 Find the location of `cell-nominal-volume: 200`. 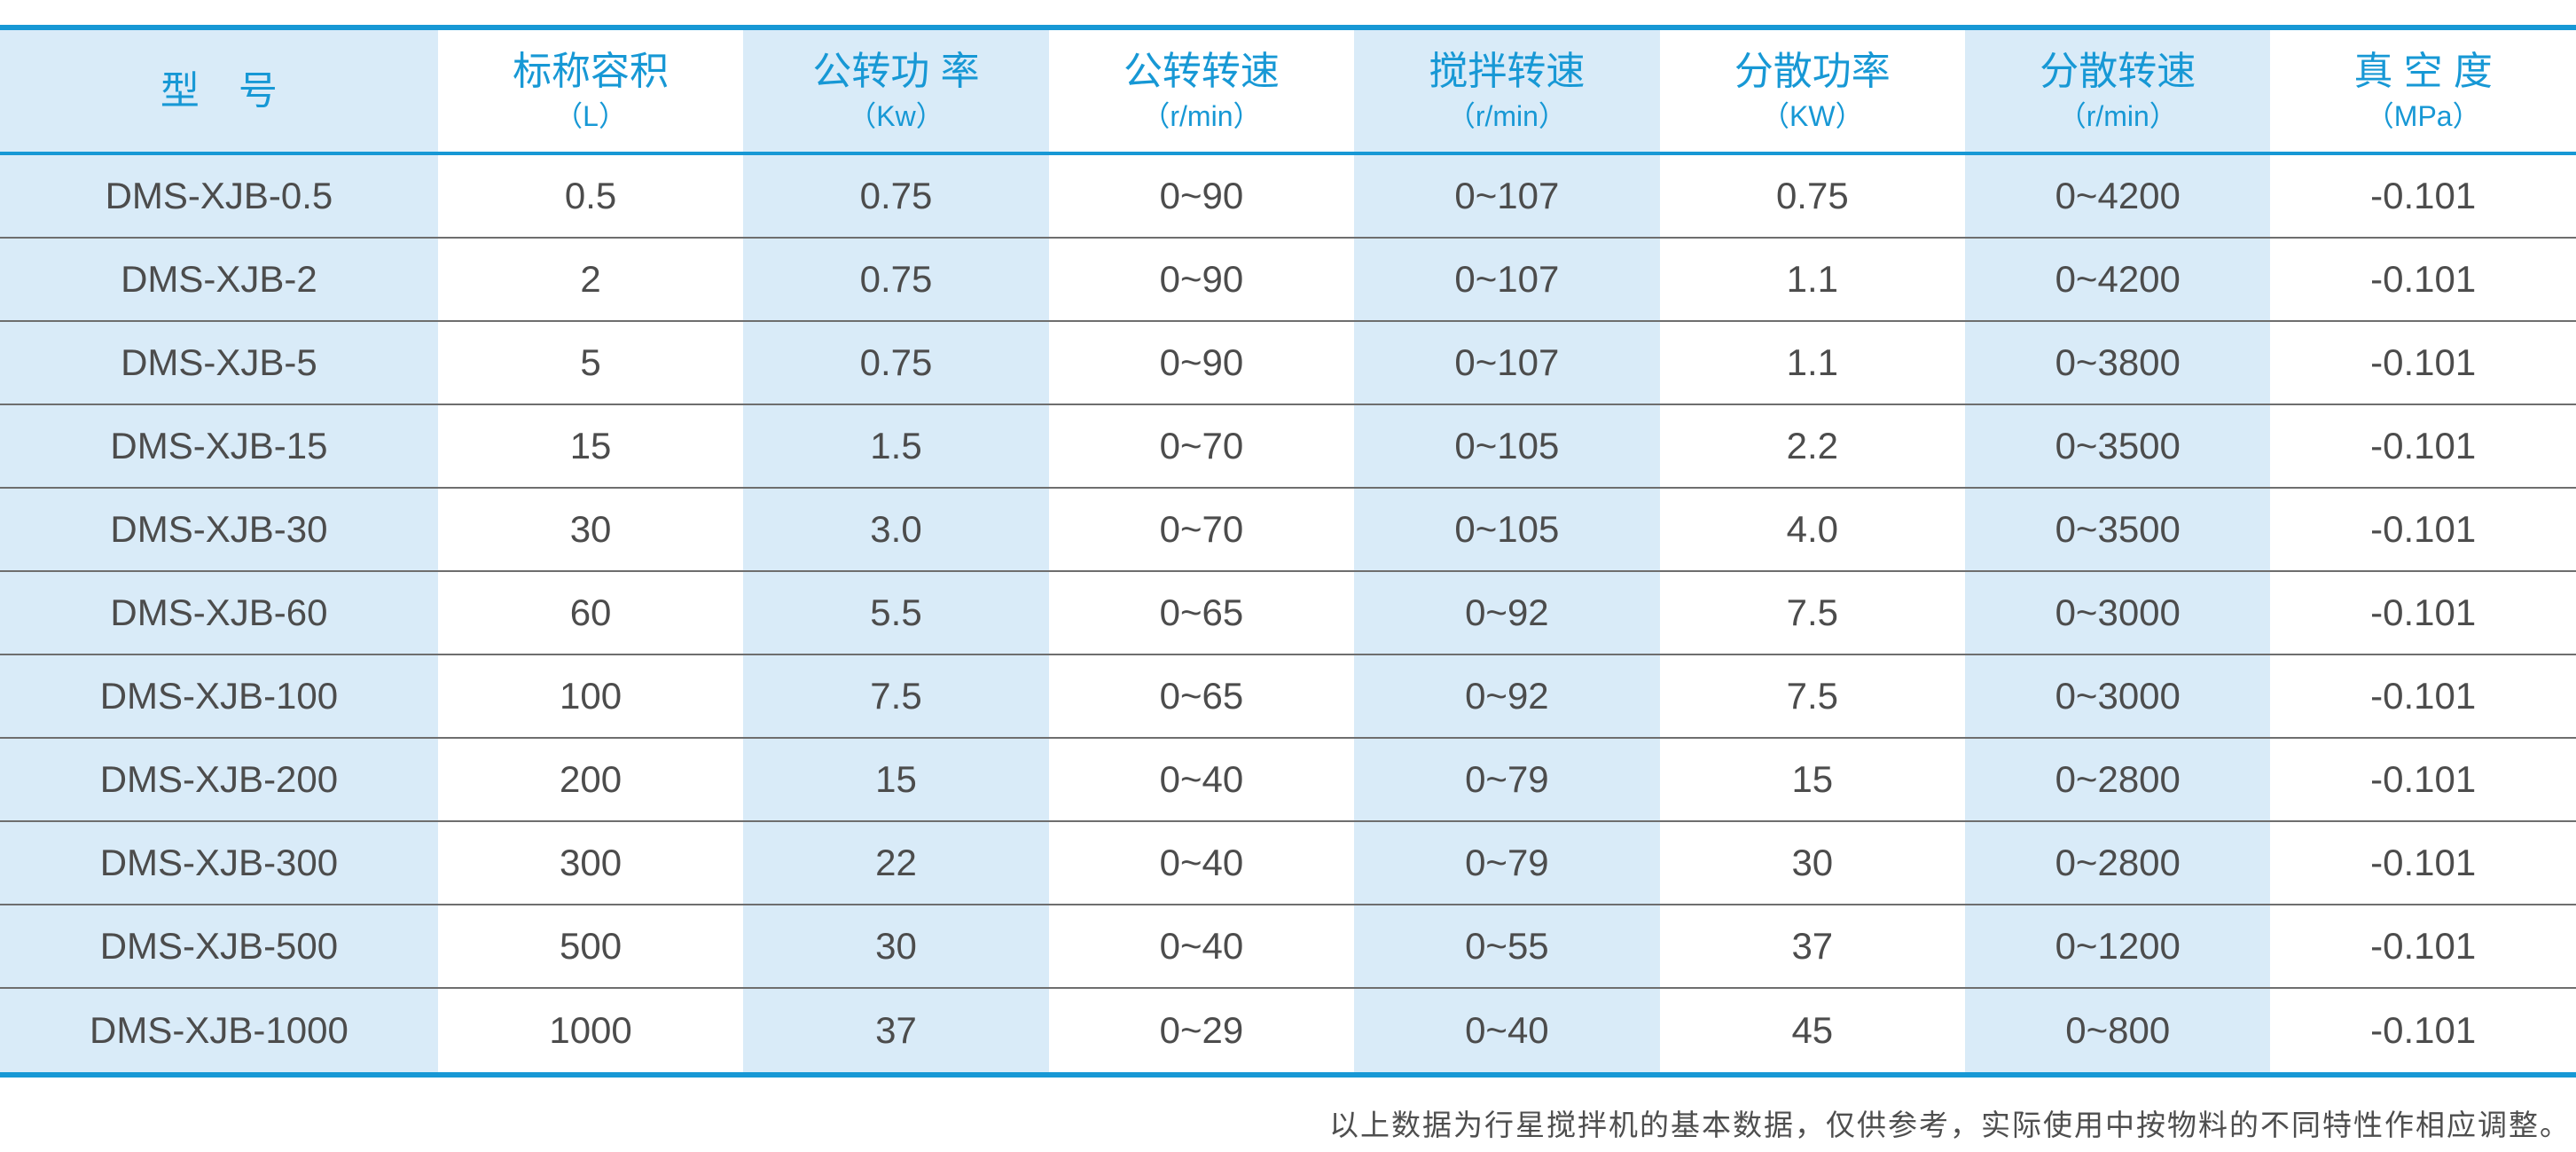

cell-nominal-volume: 200 is located at coordinates (591, 779).